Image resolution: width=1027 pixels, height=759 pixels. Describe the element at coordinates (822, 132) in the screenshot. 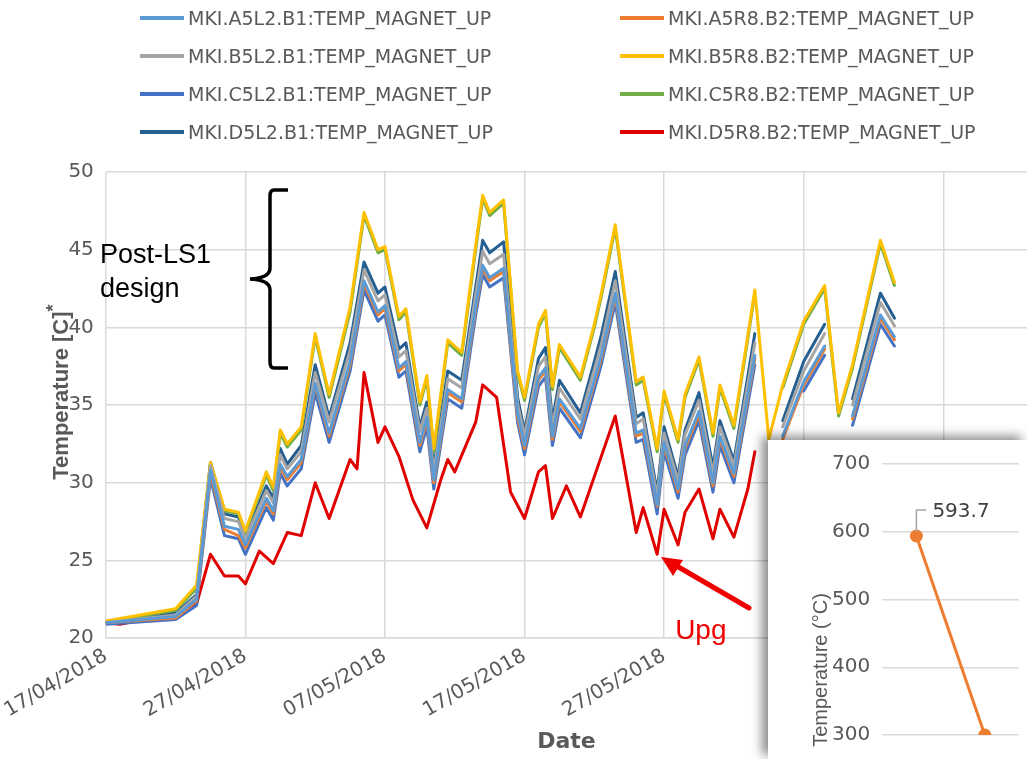

I see `legend-label: MKI.D5R8.B2:TEMP_MAGNET_UP` at that location.